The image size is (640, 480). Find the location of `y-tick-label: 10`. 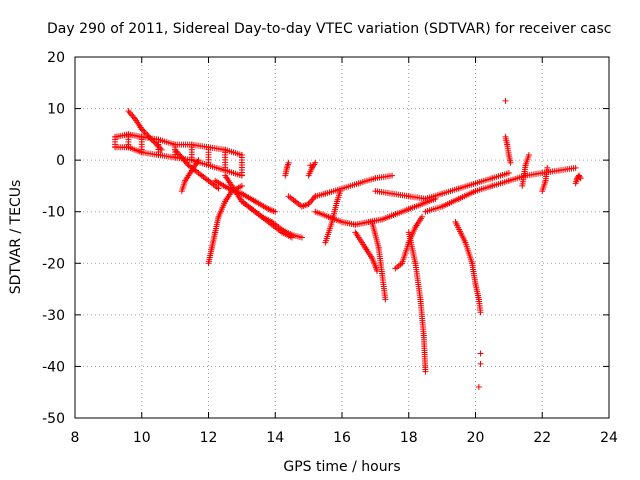

y-tick-label: 10 is located at coordinates (56, 110).